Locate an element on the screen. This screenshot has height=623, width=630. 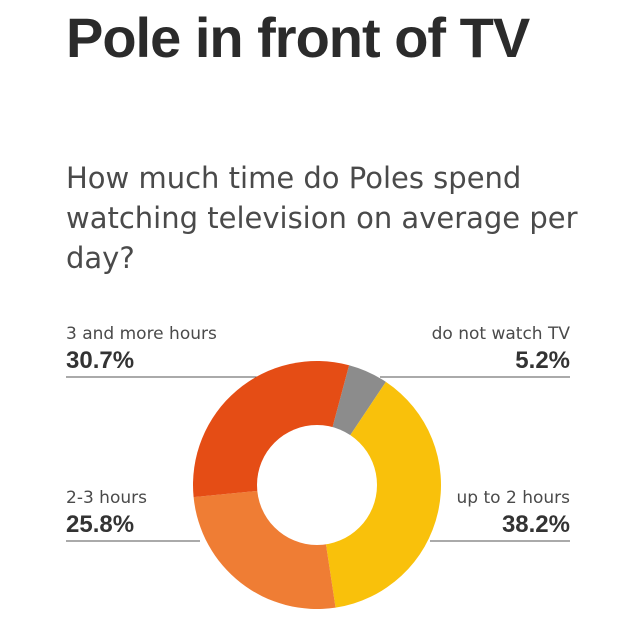
chart-title: Pole in front of TV is located at coordinates (298, 37).